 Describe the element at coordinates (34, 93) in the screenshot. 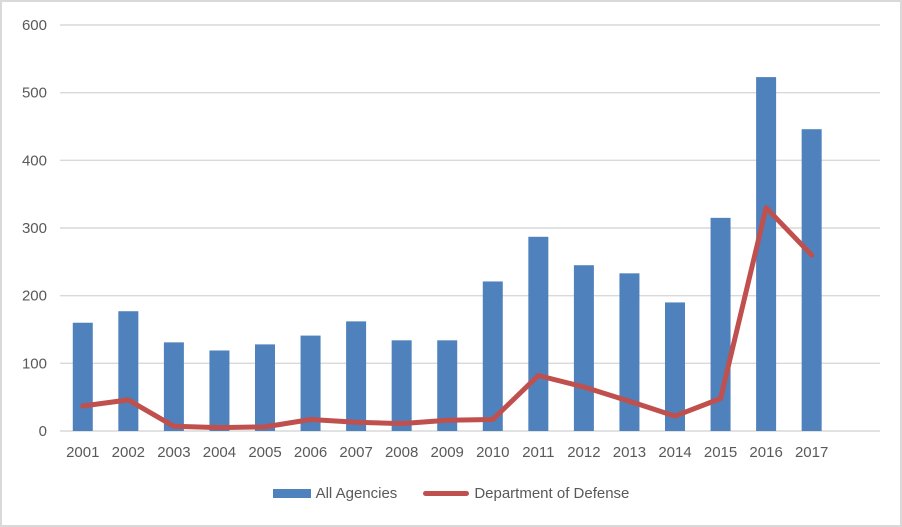

I see `y-axis-tick-500: 500` at that location.